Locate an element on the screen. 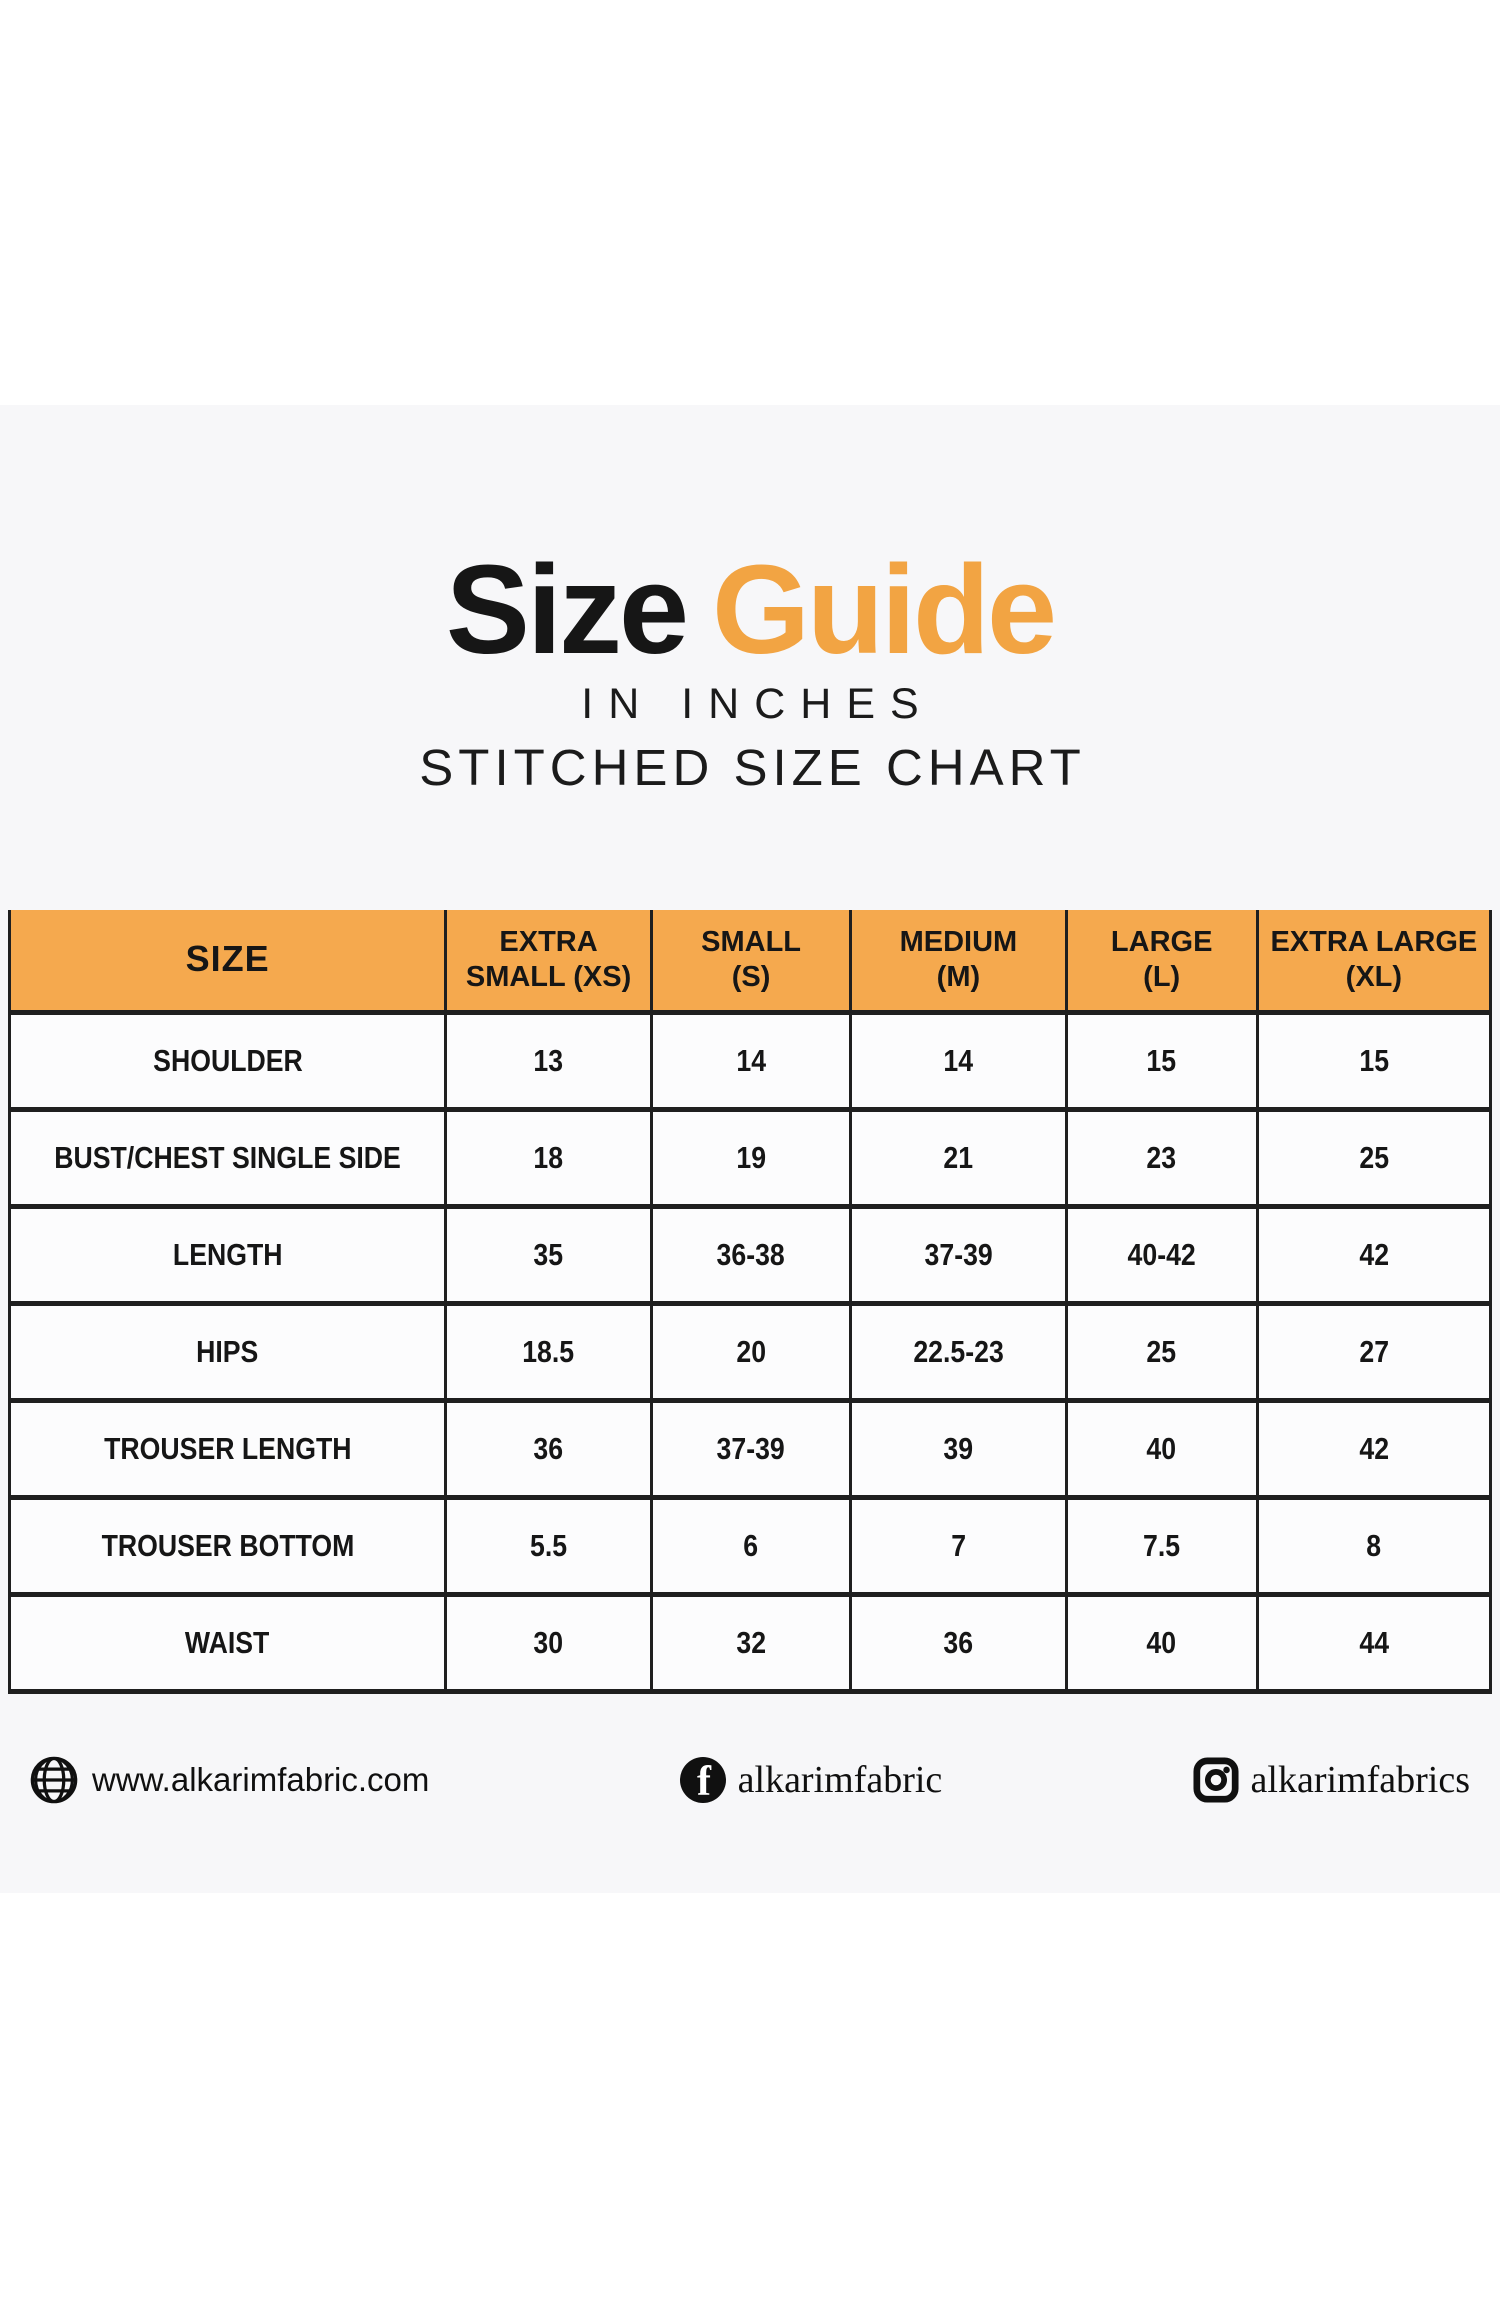 This screenshot has width=1500, height=2300. globe-icon is located at coordinates (54, 1779).